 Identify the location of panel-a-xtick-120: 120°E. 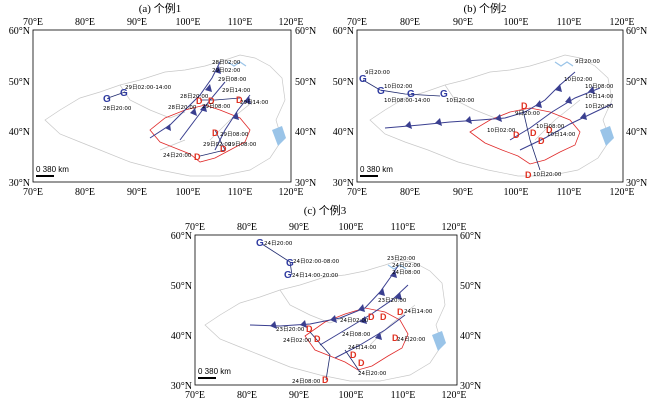
(290, 192).